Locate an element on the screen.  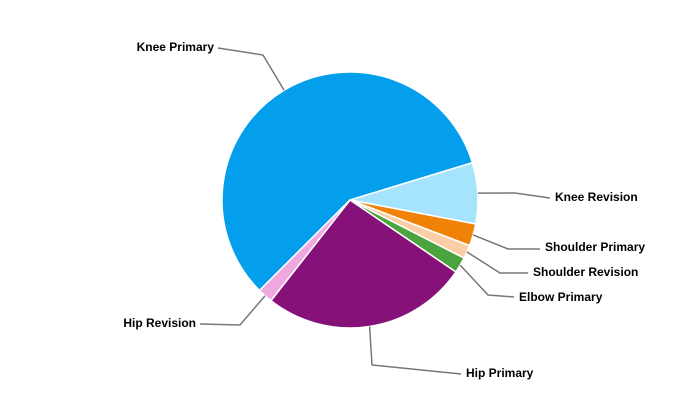
slice-label: Elbow Primary is located at coordinates (561, 297).